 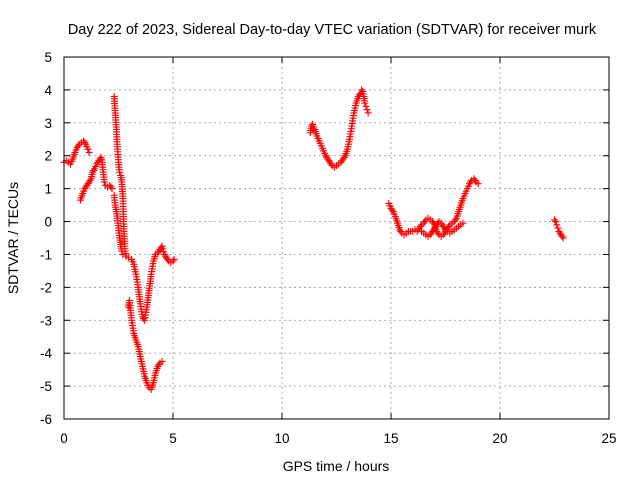 I want to click on x-tick-label: 20, so click(x=499, y=438).